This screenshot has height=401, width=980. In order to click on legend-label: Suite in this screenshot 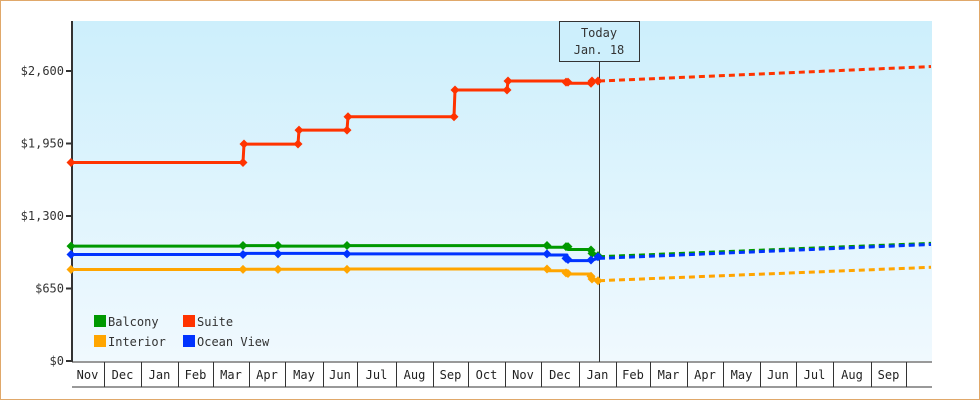, I will do `click(215, 322)`.